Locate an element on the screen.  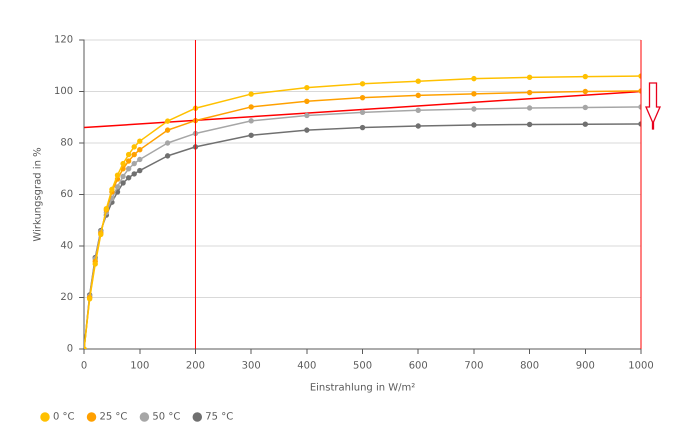
x-tick-label: 400 is located at coordinates (306, 366).